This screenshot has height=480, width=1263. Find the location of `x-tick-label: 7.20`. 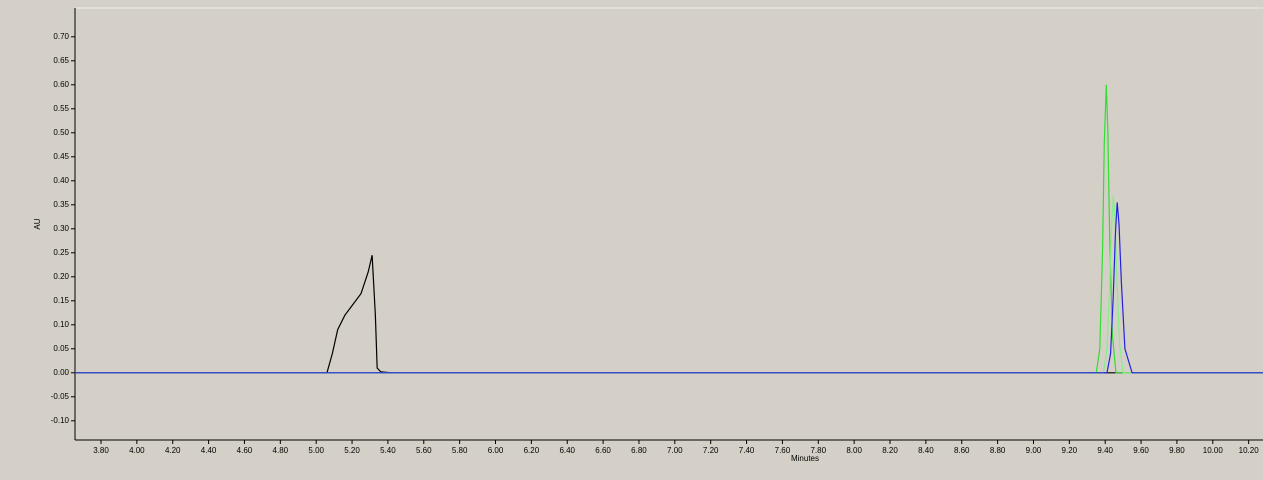

x-tick-label: 7.20 is located at coordinates (711, 450).